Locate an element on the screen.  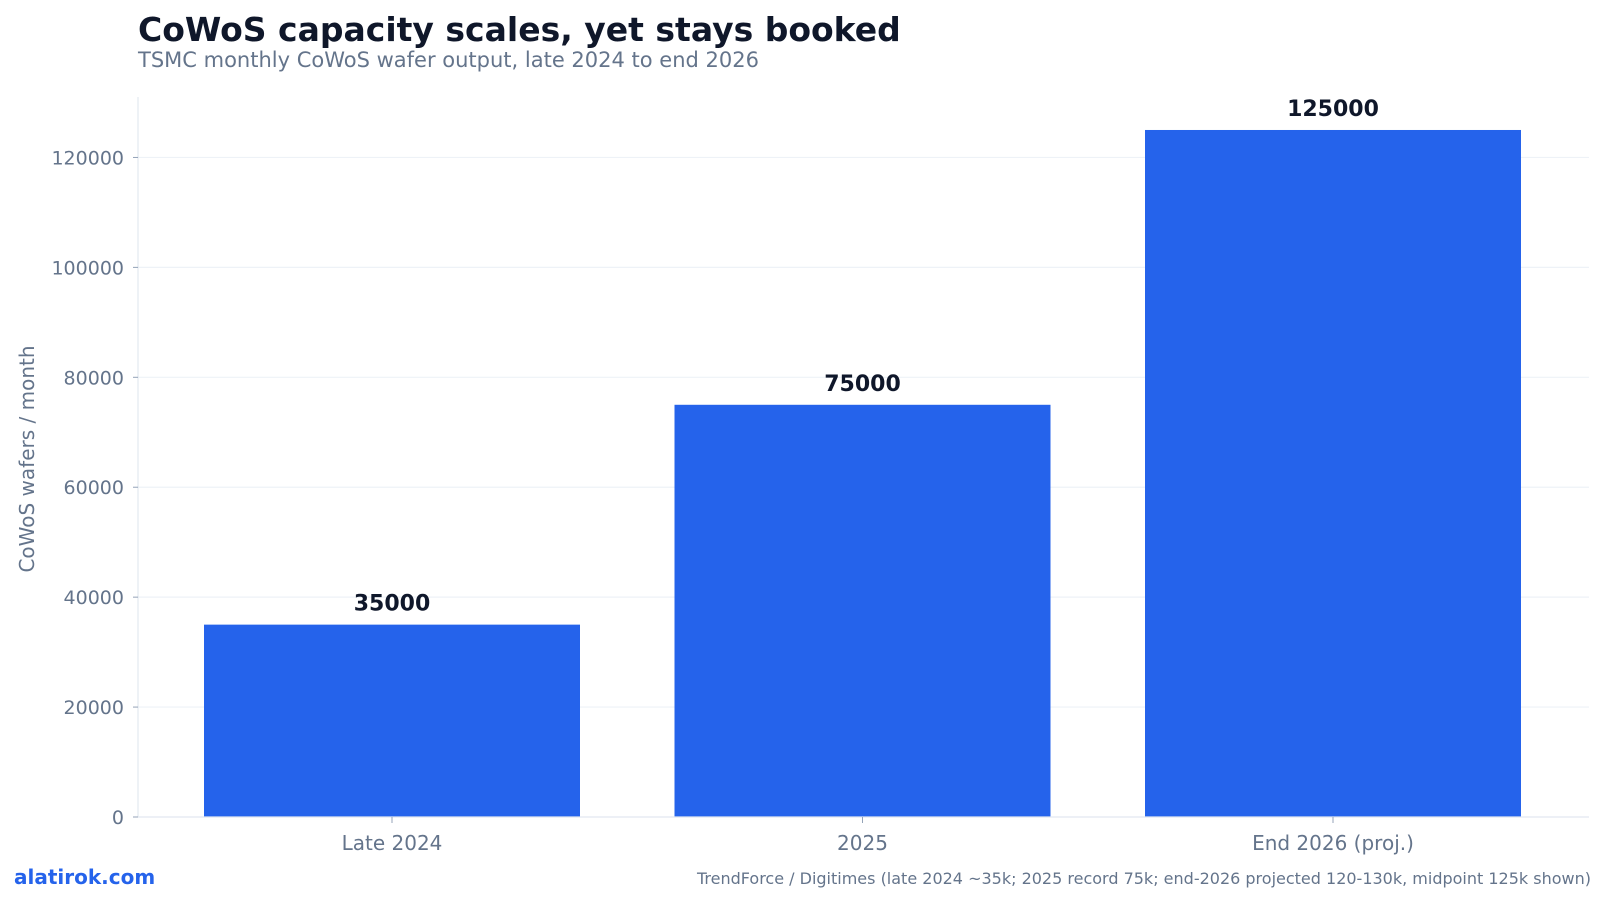
bar-value-label: 125000 is located at coordinates (1333, 109).